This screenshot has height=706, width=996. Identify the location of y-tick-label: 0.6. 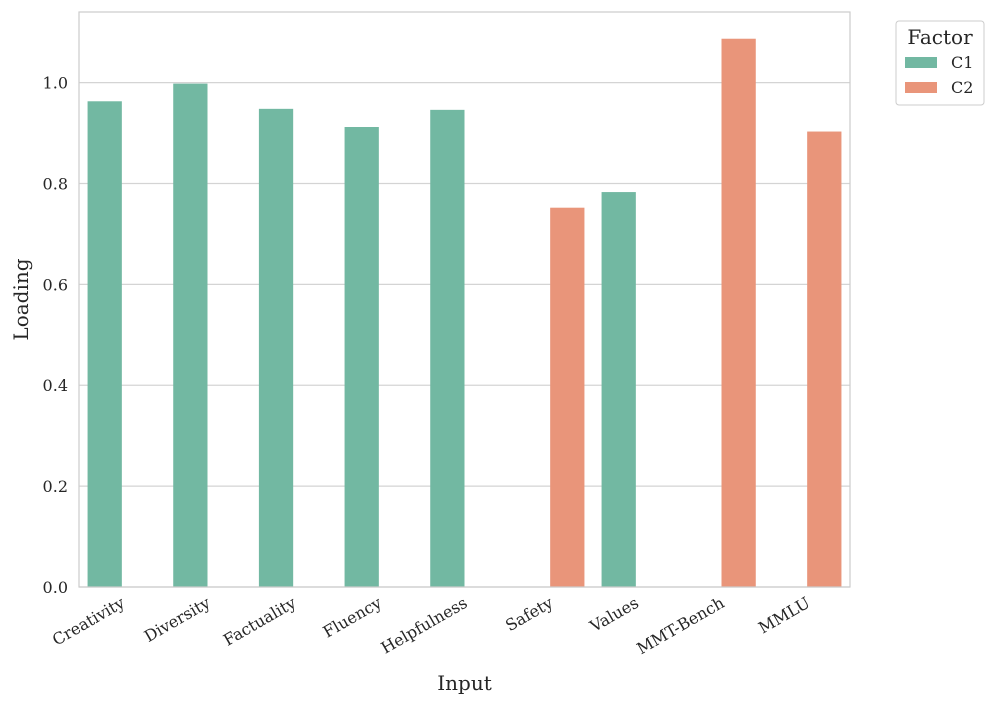
(55, 284).